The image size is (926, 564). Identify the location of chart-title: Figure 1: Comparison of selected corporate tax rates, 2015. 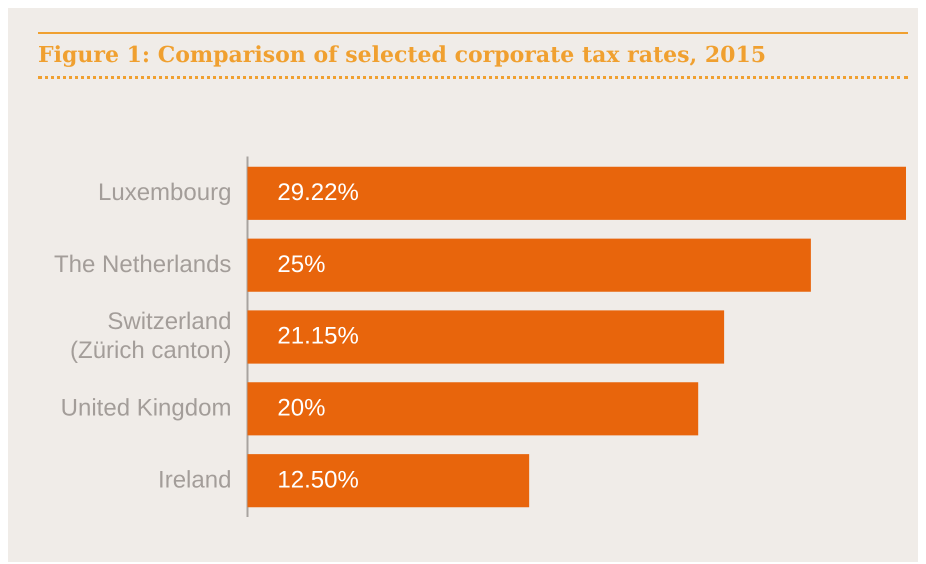
(473, 55).